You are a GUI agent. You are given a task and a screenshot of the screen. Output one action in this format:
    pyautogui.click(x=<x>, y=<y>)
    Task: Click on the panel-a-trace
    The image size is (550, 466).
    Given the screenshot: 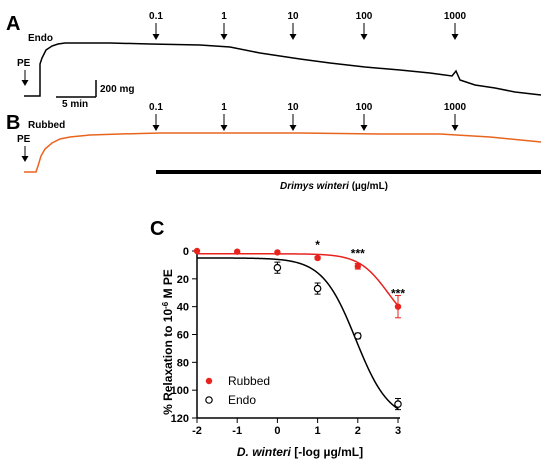 What is the action you would take?
    pyautogui.click(x=283, y=69)
    